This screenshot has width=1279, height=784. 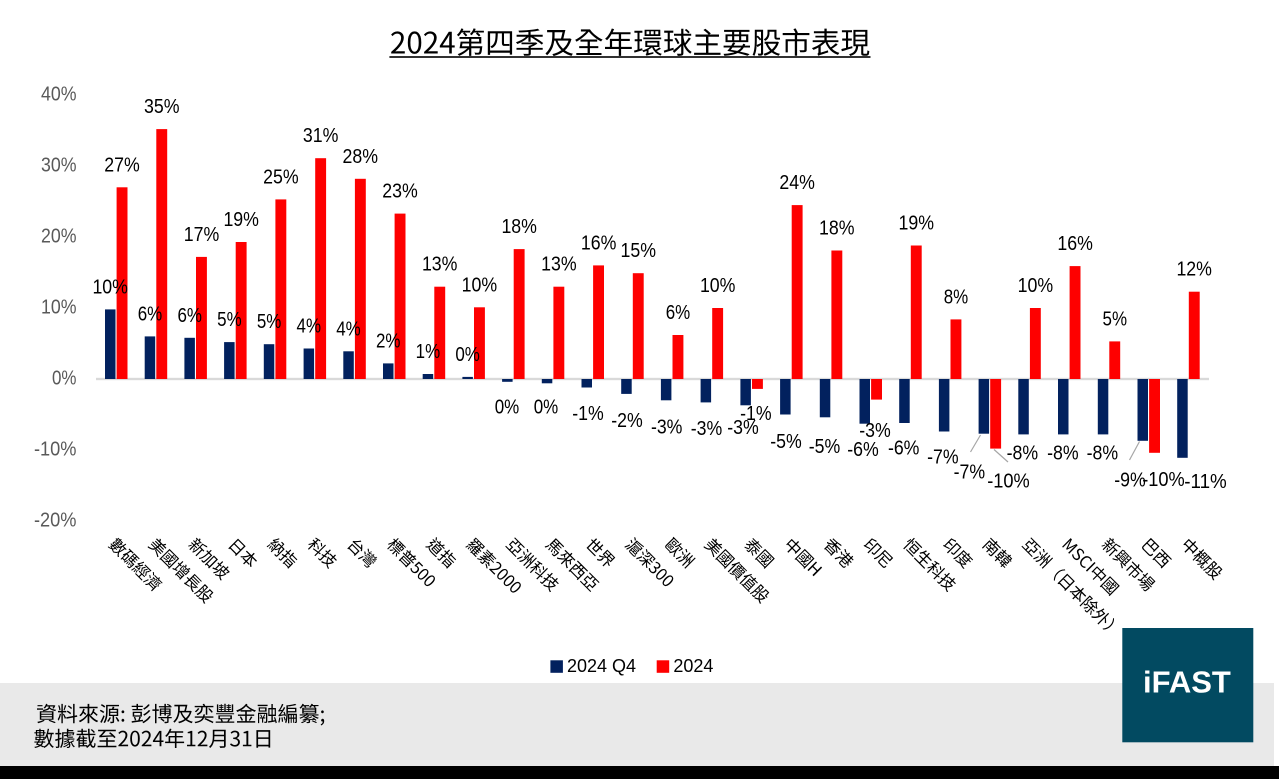 I want to click on svg-text: 17%, so click(x=202, y=234).